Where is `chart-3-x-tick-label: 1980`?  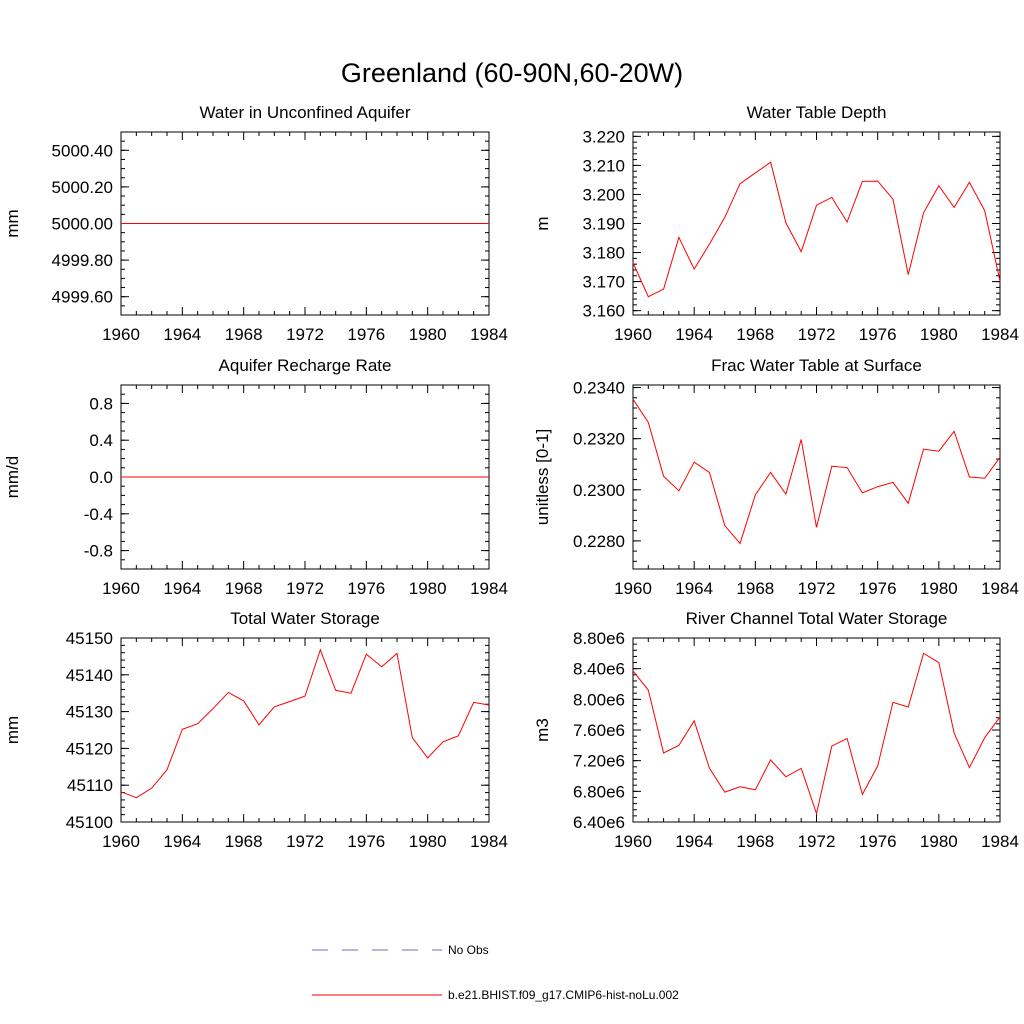 chart-3-x-tick-label: 1980 is located at coordinates (428, 588).